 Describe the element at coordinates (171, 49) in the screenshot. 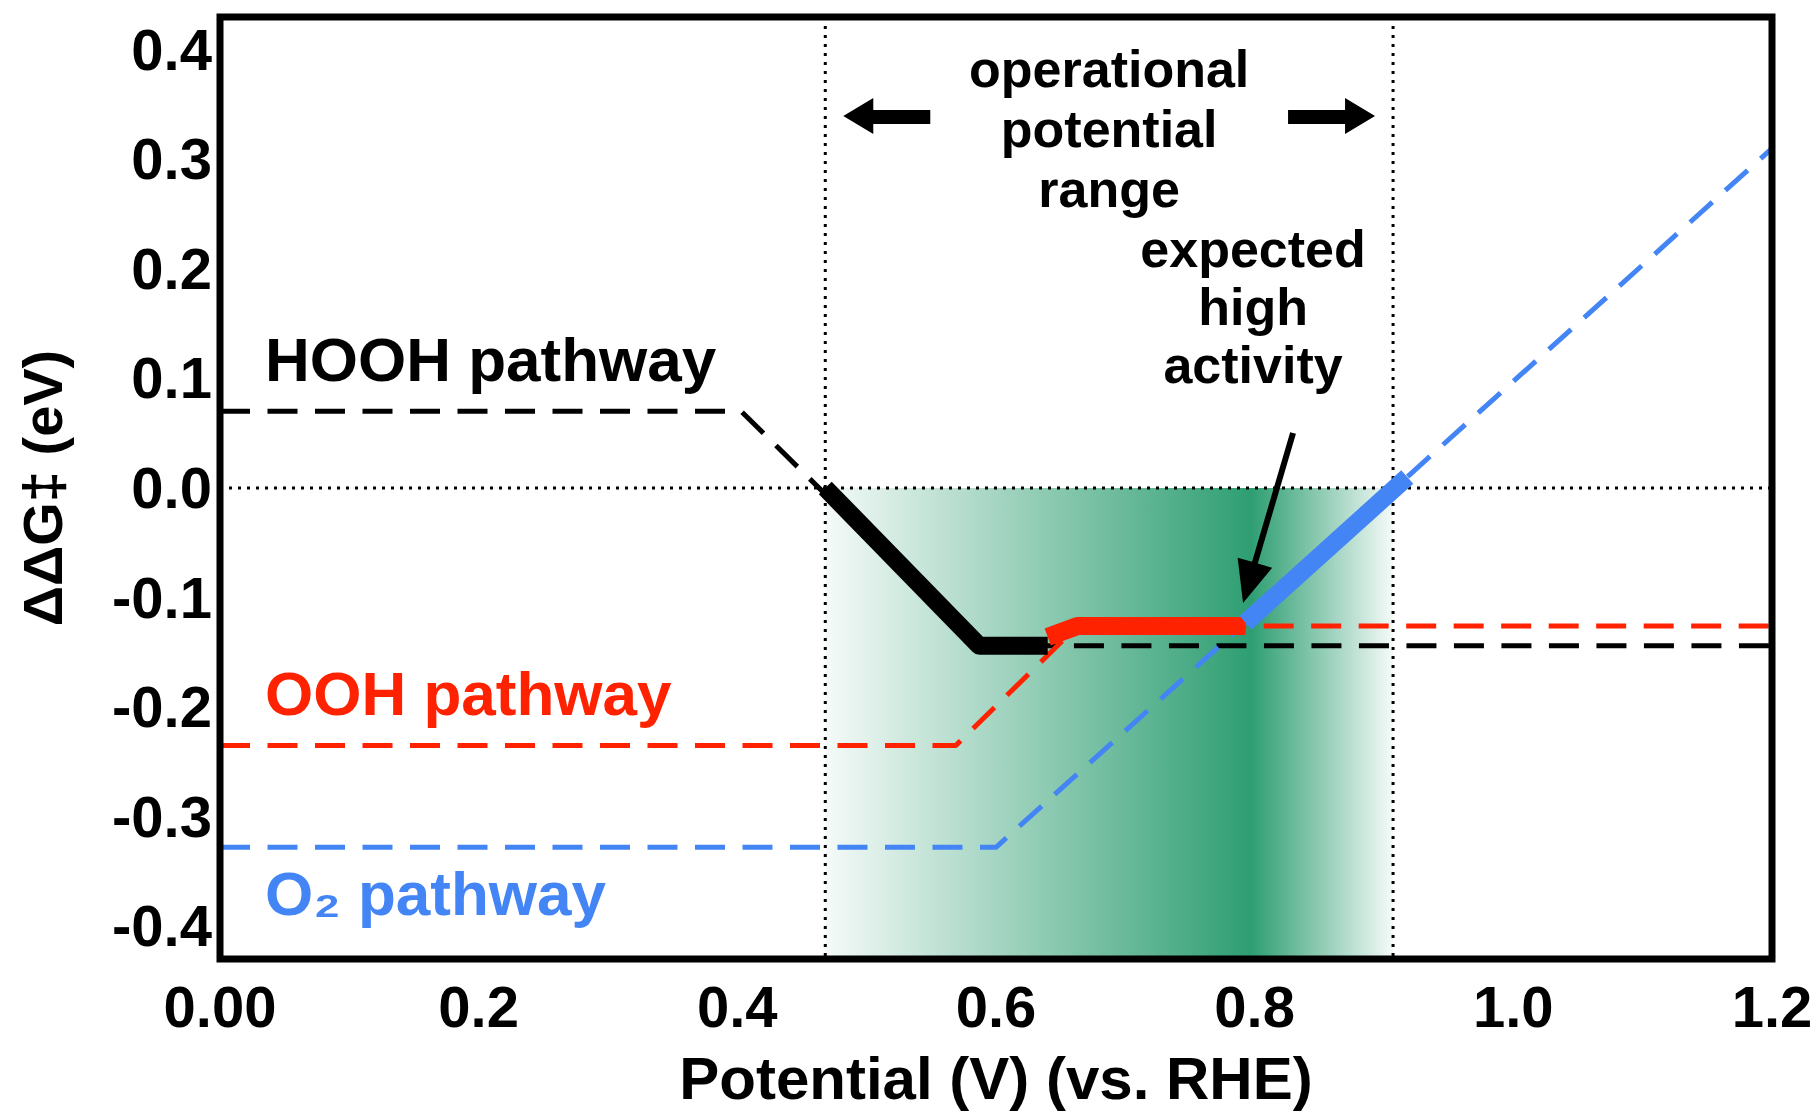

I see `y-tick-label: 0.4` at that location.